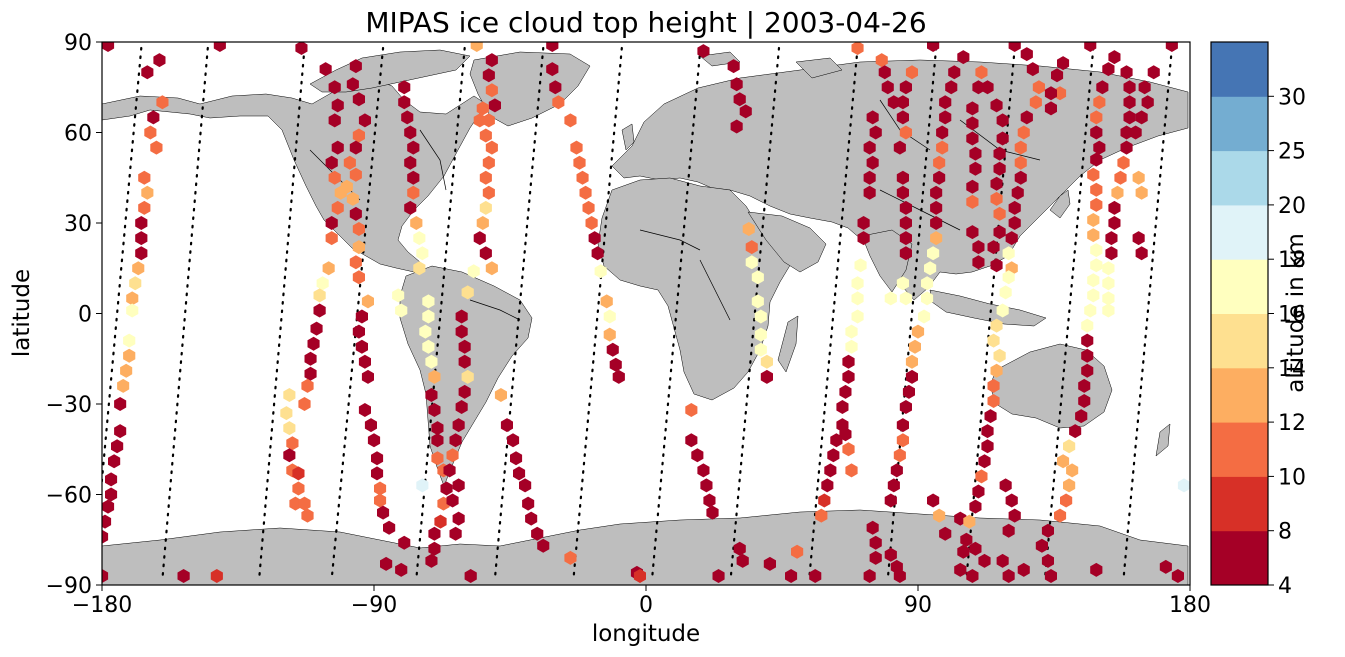 Image resolution: width=1345 pixels, height=657 pixels. I want to click on colorbar-tick-label-6: 18, so click(1292, 260).